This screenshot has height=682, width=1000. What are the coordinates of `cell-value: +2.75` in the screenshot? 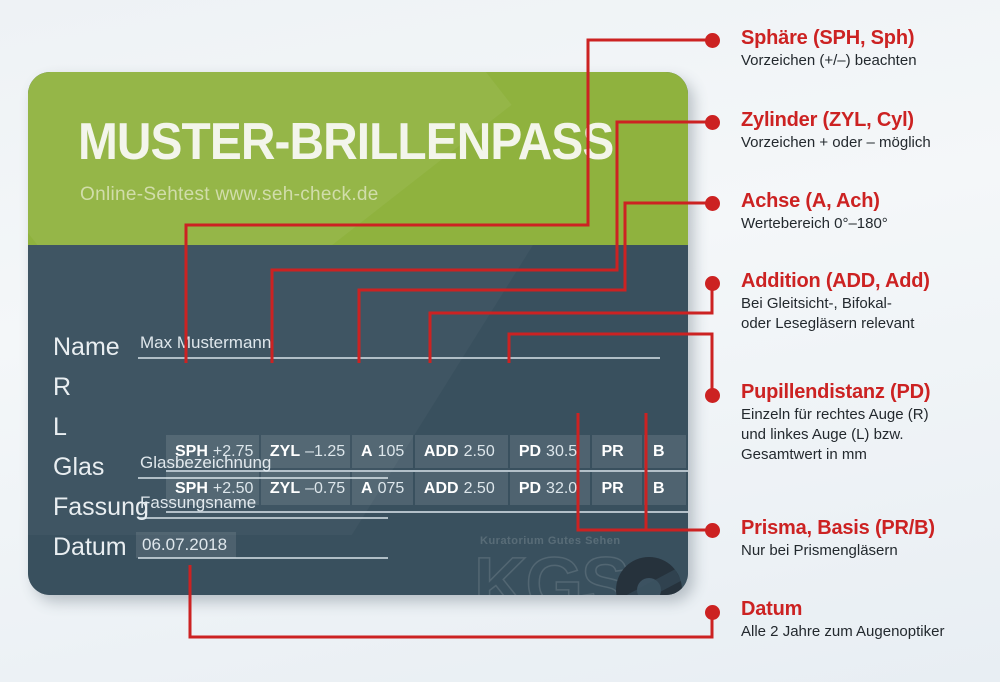 It's located at (233, 451).